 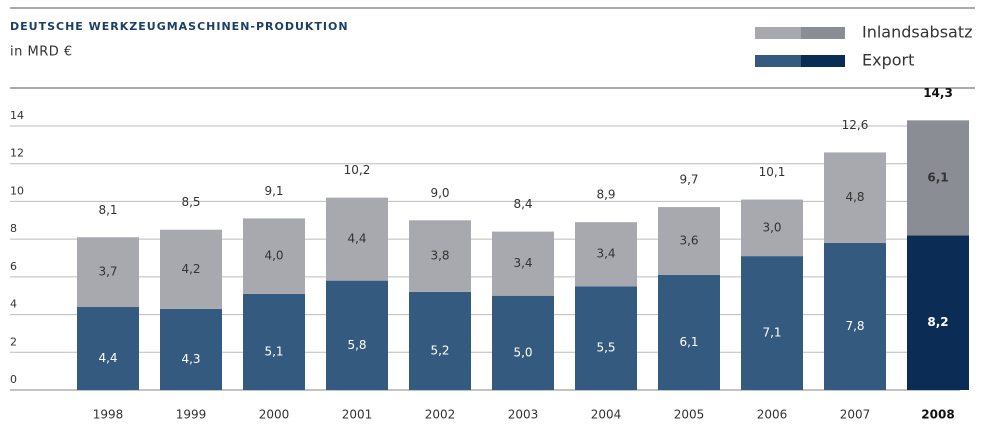 I want to click on total-label: 9,0, so click(x=439, y=193).